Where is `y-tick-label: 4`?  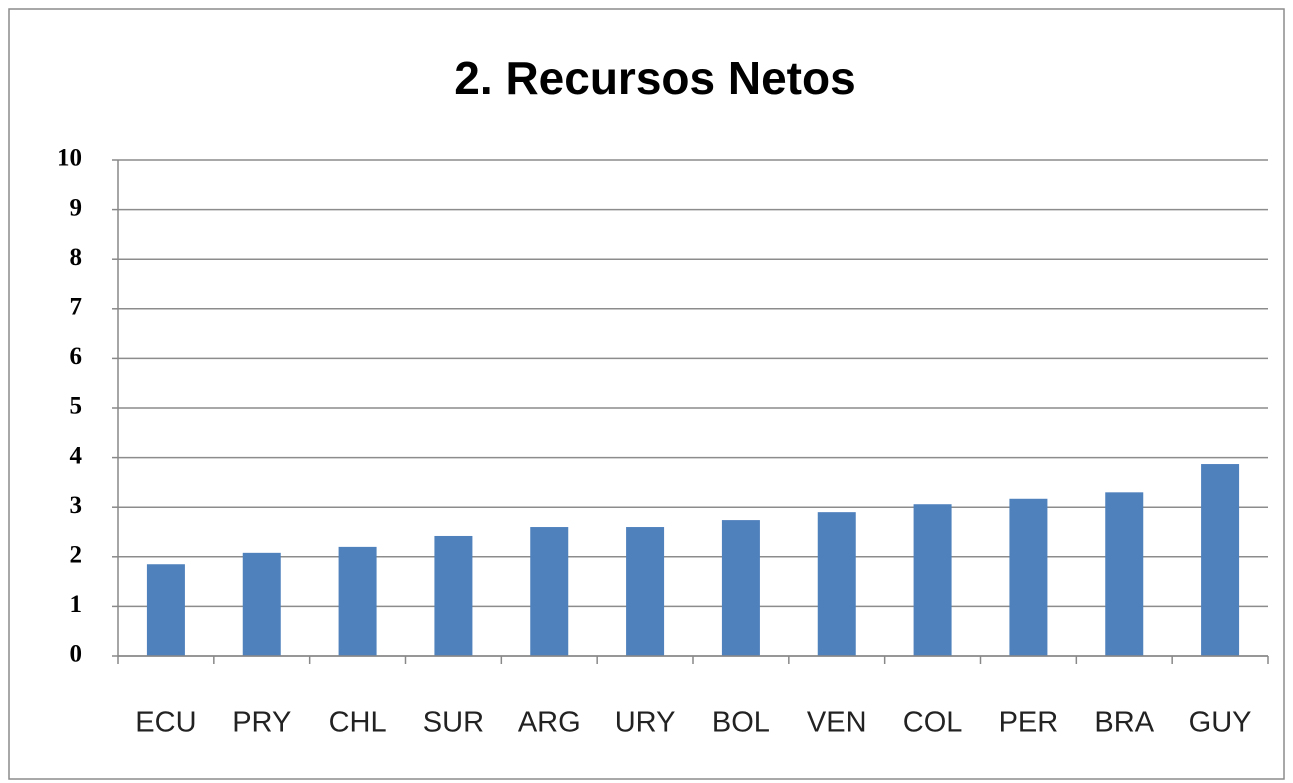 y-tick-label: 4 is located at coordinates (76, 455).